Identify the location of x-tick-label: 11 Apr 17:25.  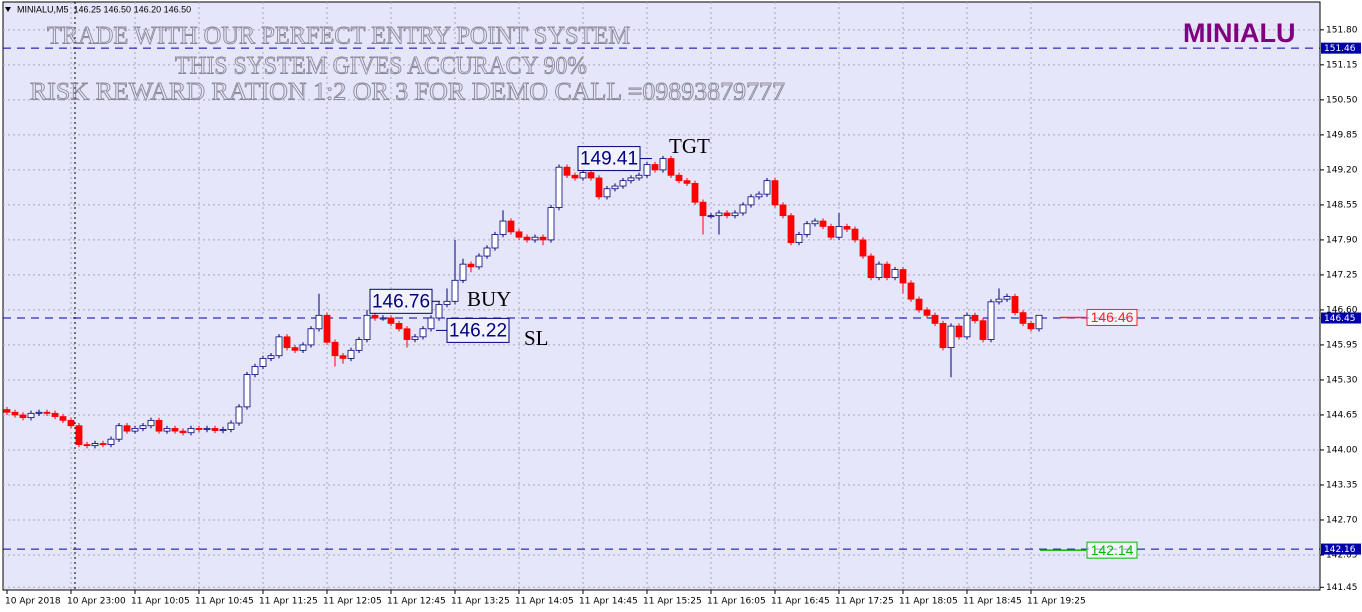
(864, 602).